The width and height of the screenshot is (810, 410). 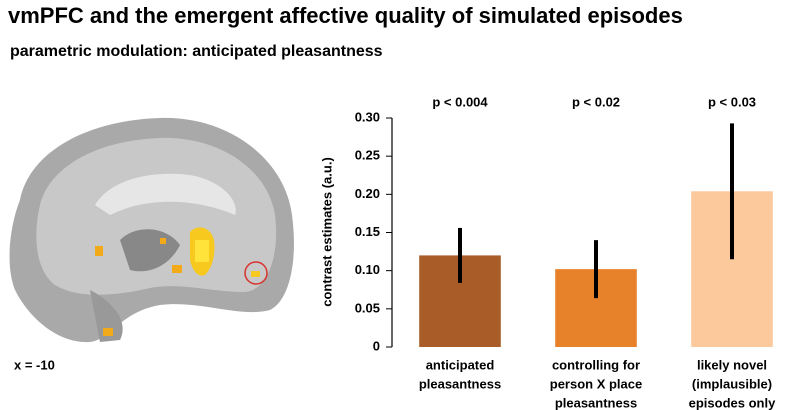 I want to click on x-tick-label: episodes only, so click(x=732, y=402).